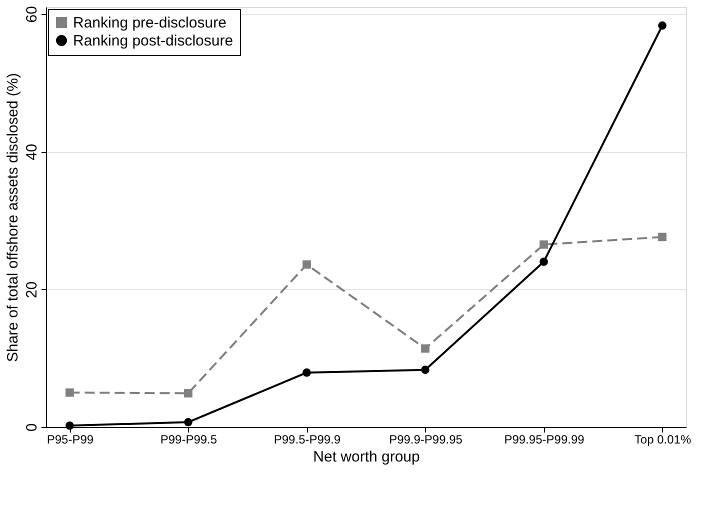  Describe the element at coordinates (544, 439) in the screenshot. I see `x-tick-label: P99.95-P99.99` at that location.